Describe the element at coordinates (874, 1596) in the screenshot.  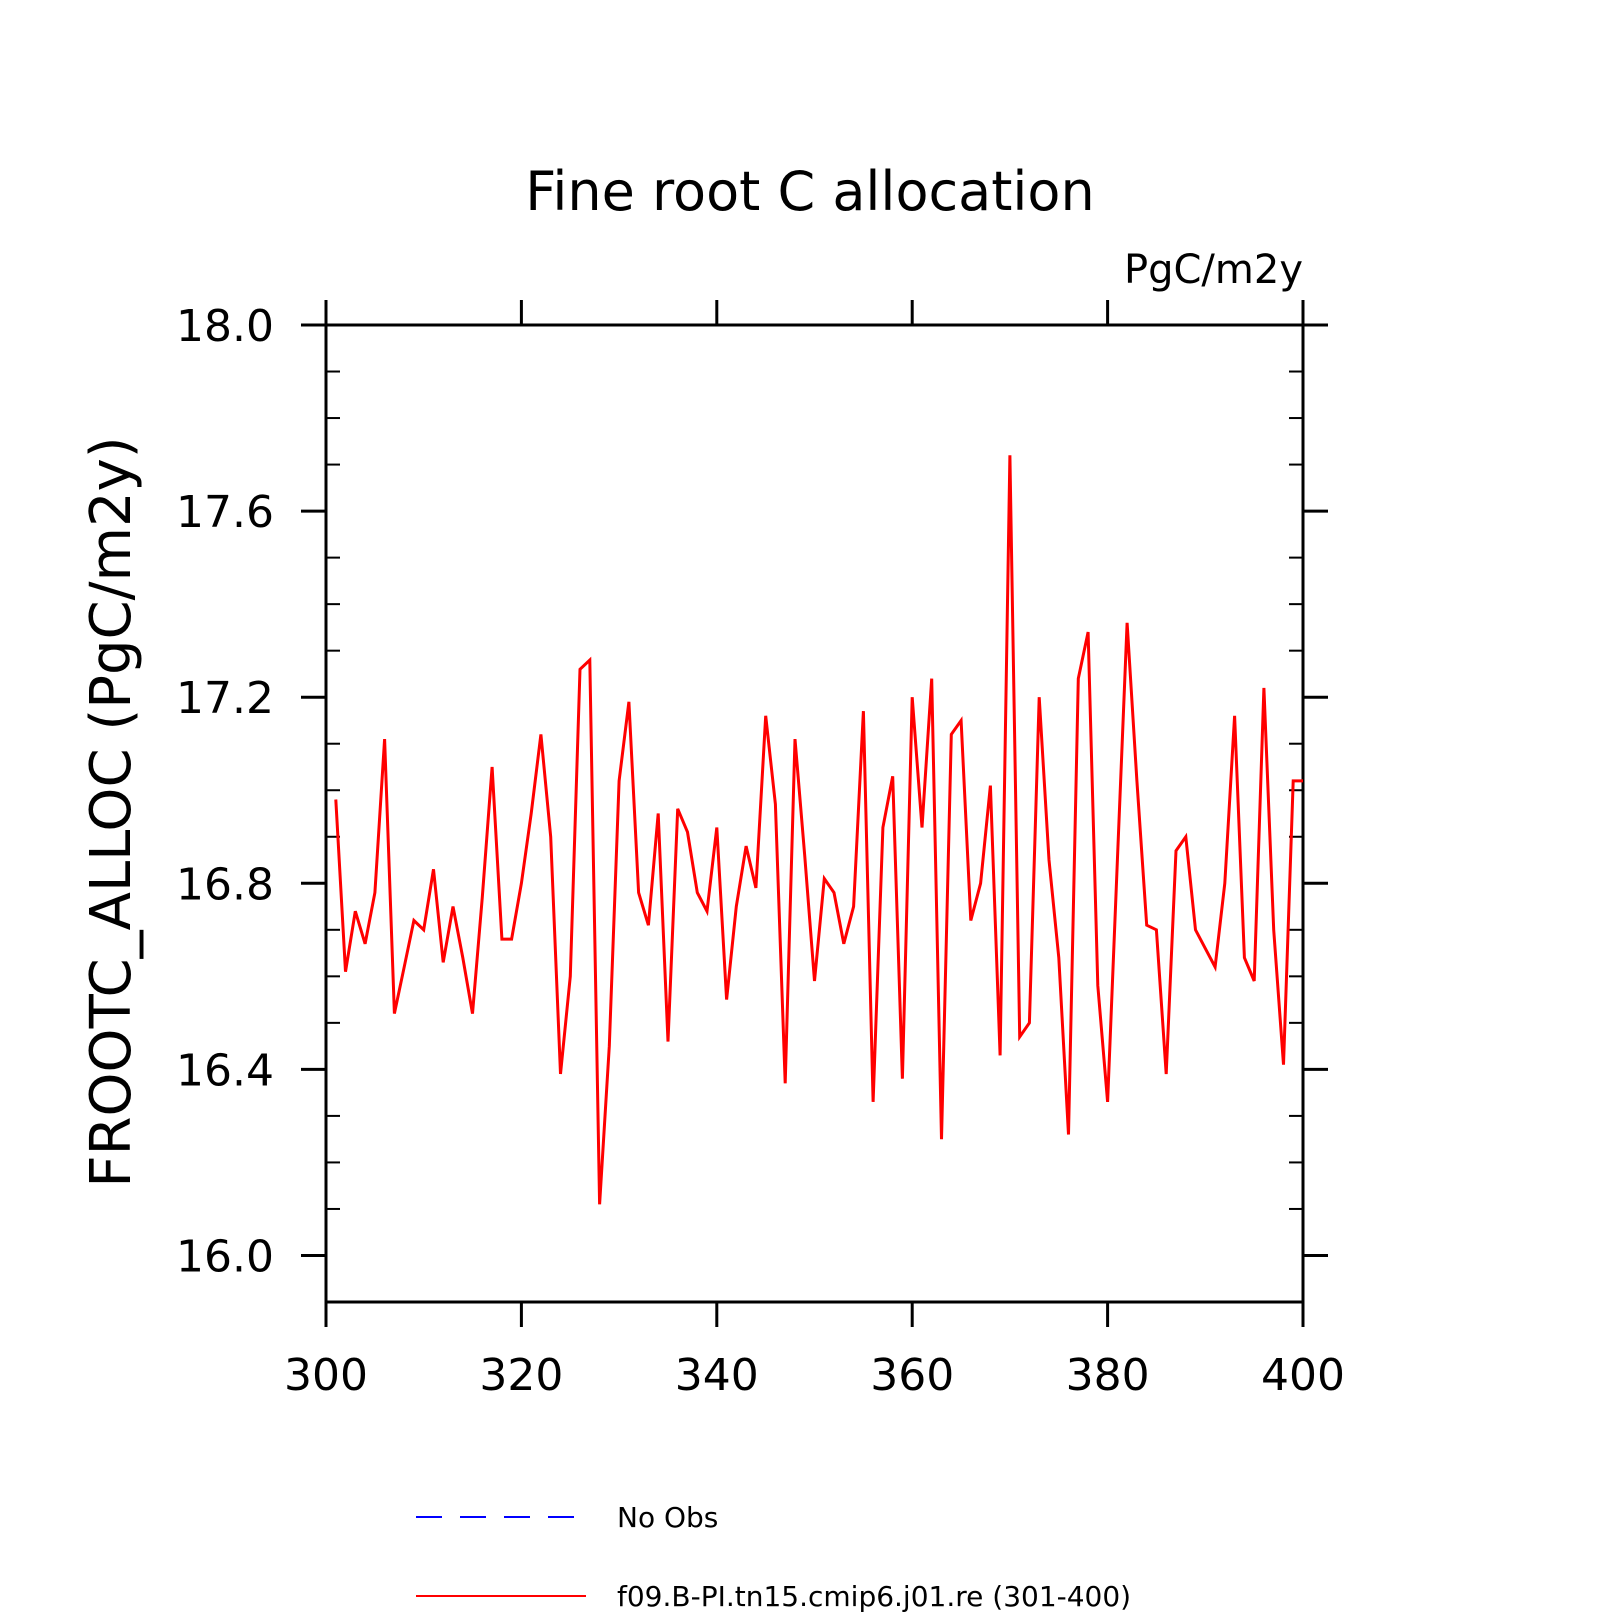
I see `legend-label-model-run: f09.B-PI.tn15.cmip6.j01.re (301-400)` at that location.